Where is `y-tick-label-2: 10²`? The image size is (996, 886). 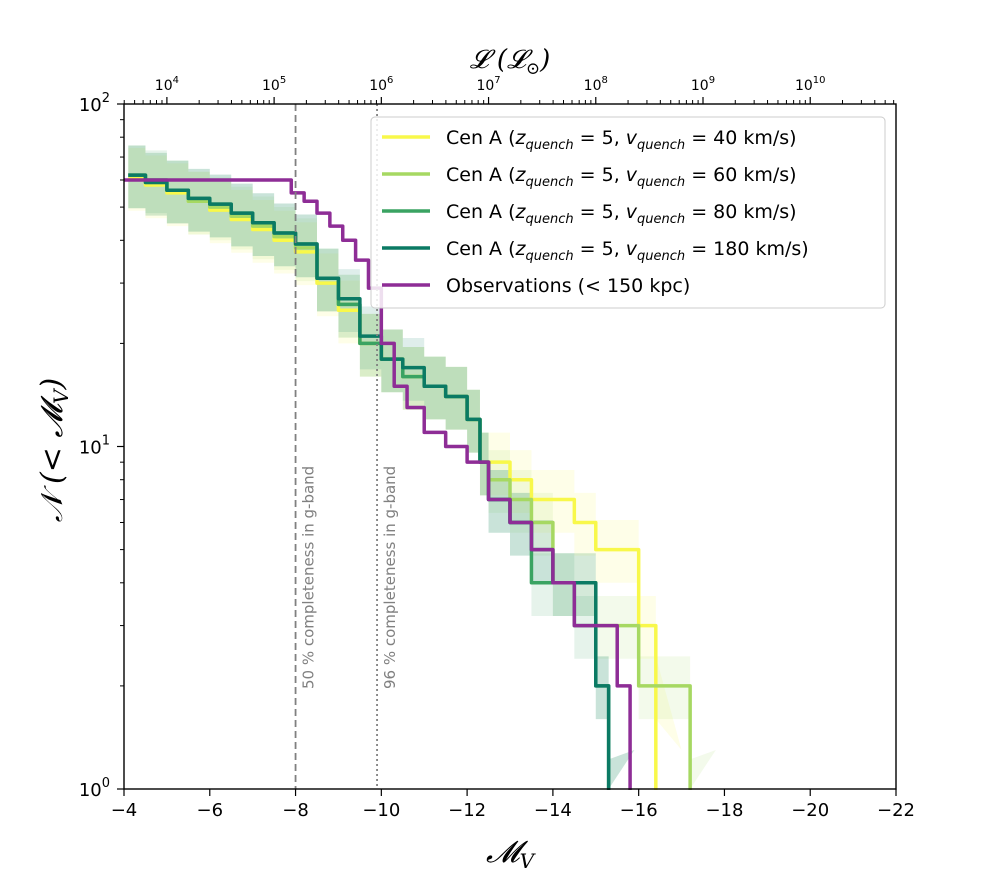 y-tick-label-2: 10² is located at coordinates (94, 103).